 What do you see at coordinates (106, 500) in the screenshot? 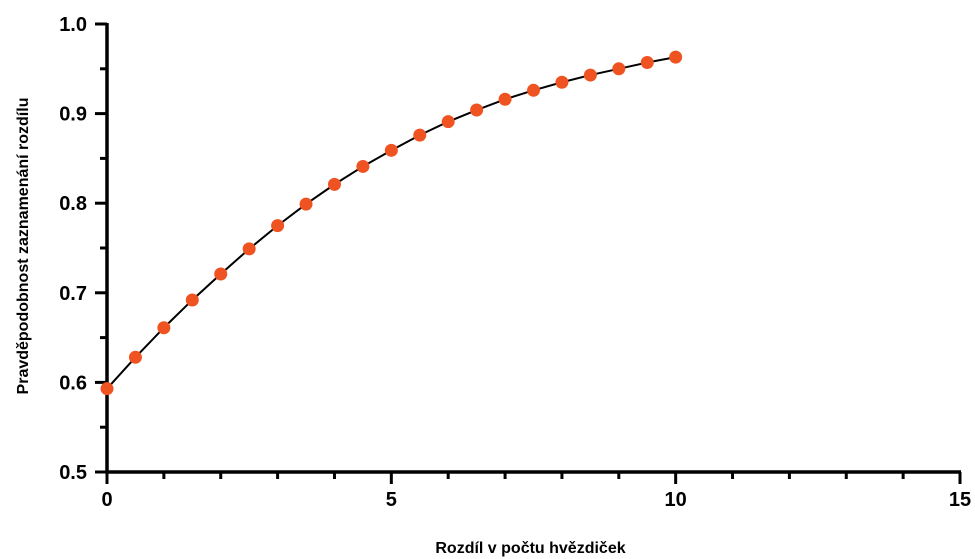
I see `x-tick-label: 0` at bounding box center [106, 500].